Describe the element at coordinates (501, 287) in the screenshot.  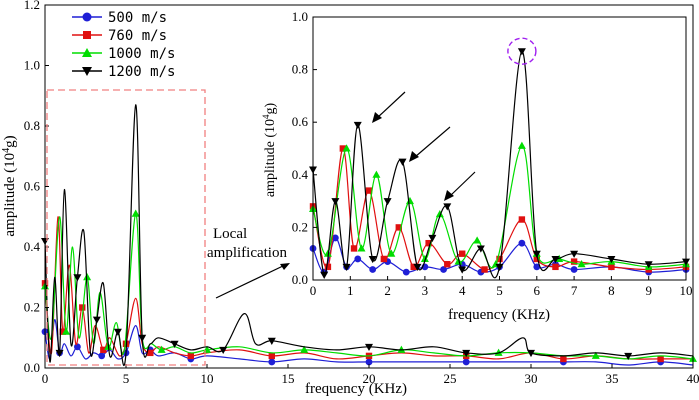
I see `inset-x-axis: 0 1 2 3 4 5 6 7 8 9 10` at that location.